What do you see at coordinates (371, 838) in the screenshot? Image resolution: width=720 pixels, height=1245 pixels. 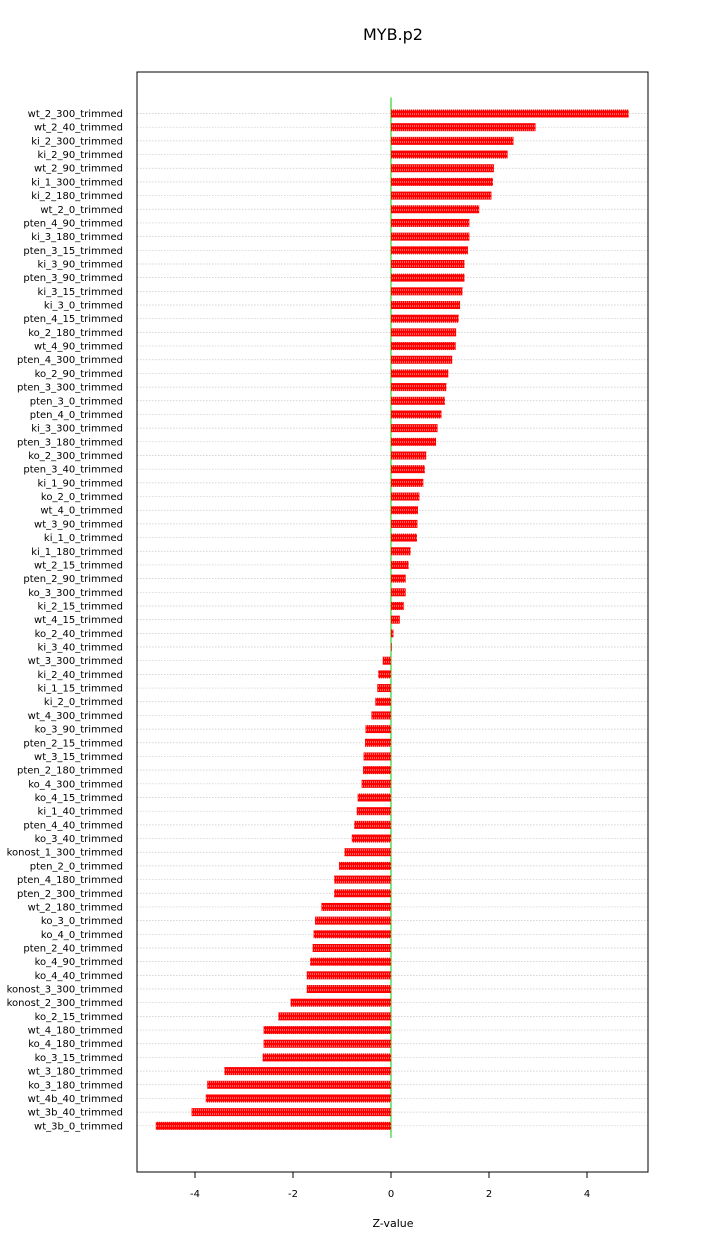 I see `bar-ko_3_40_trimmed` at bounding box center [371, 838].